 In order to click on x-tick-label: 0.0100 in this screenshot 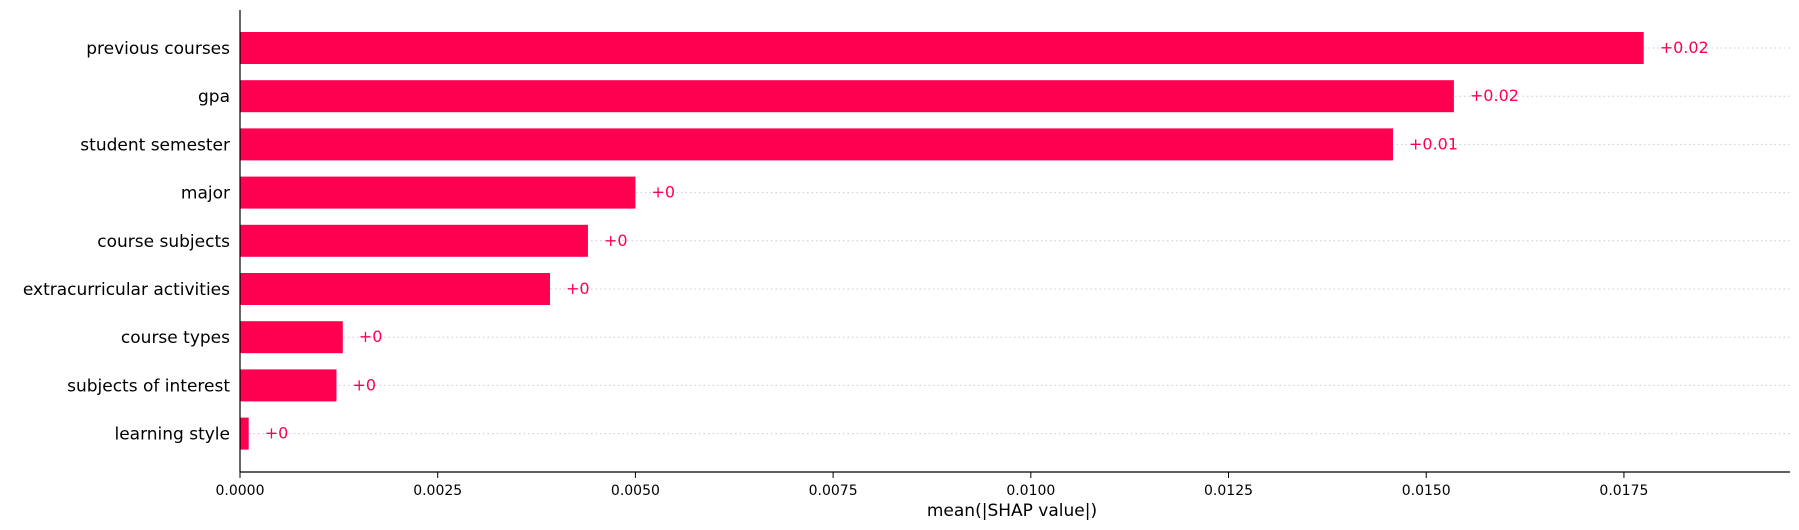, I will do `click(1030, 491)`.